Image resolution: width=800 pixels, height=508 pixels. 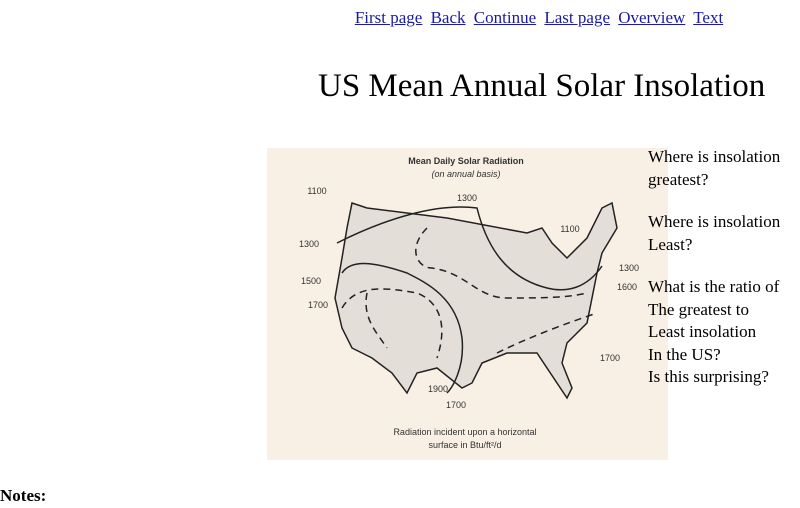 What do you see at coordinates (465, 174) in the screenshot?
I see `figure-text: (on annual basis)` at bounding box center [465, 174].